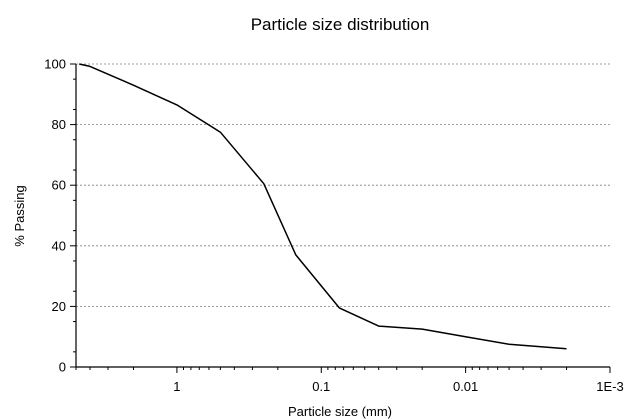 Image resolution: width=629 pixels, height=419 pixels. What do you see at coordinates (321, 386) in the screenshot?
I see `x-tick-label-1: 0.1` at bounding box center [321, 386].